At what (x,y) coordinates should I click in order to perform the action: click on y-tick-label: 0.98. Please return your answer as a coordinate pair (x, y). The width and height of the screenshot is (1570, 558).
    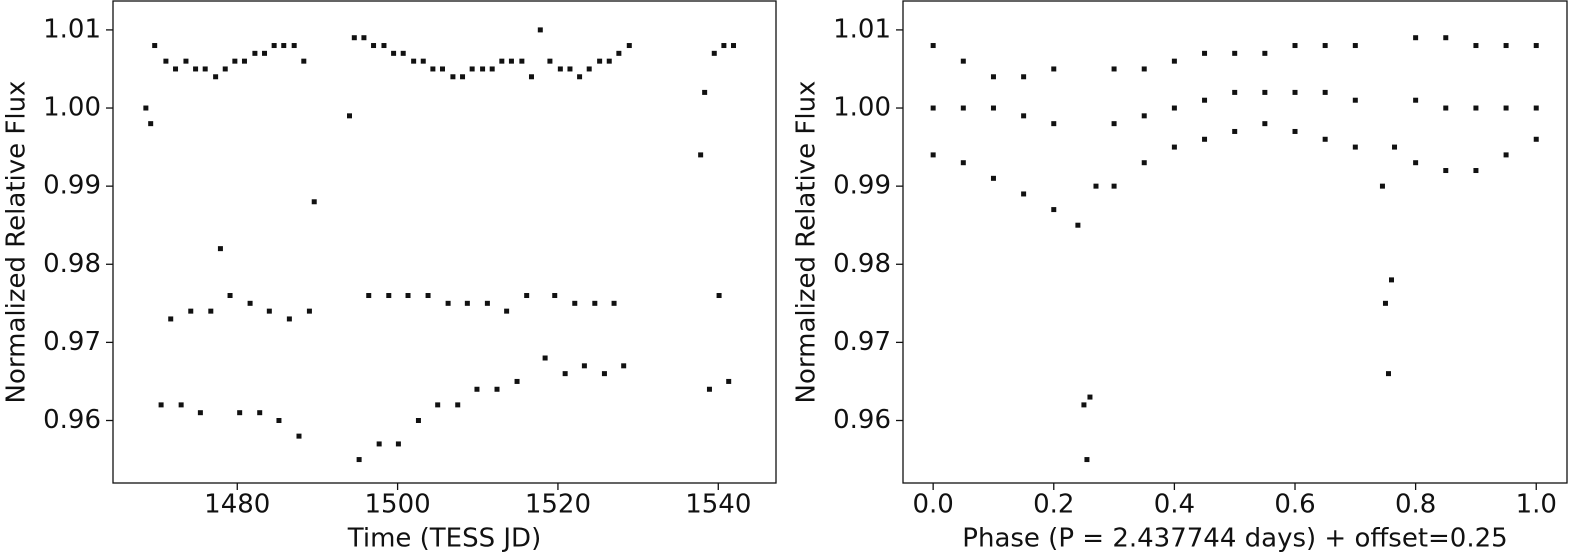
    Looking at the image, I should click on (72, 264).